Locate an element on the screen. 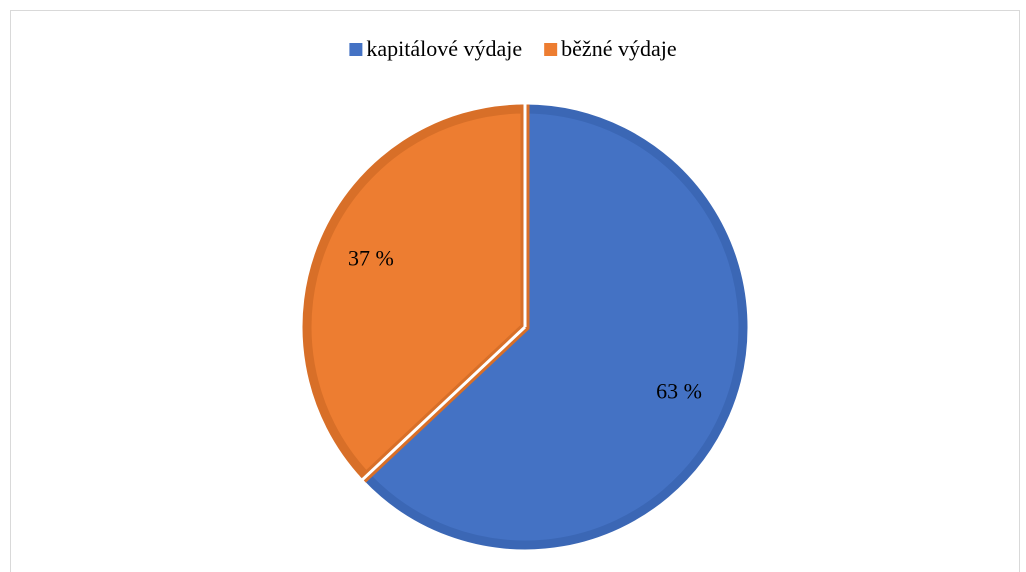  data-label: 37 % is located at coordinates (371, 257).